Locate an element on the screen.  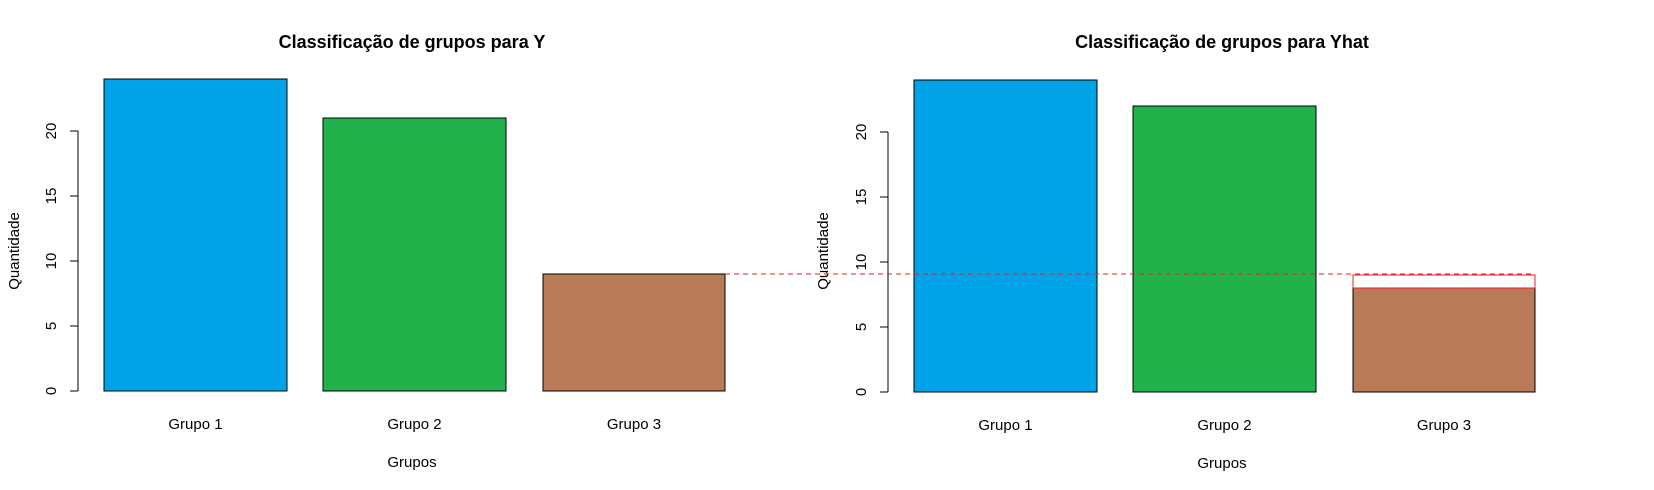
chart-title: Classificação de grupos para Yhat is located at coordinates (1222, 42).